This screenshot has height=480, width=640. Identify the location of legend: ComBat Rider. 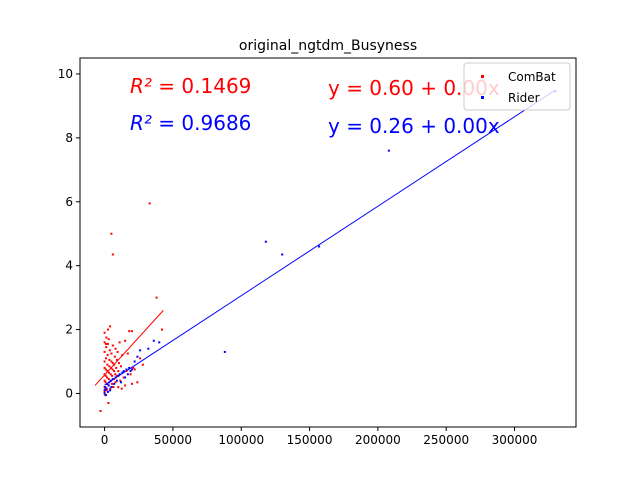
(517, 86).